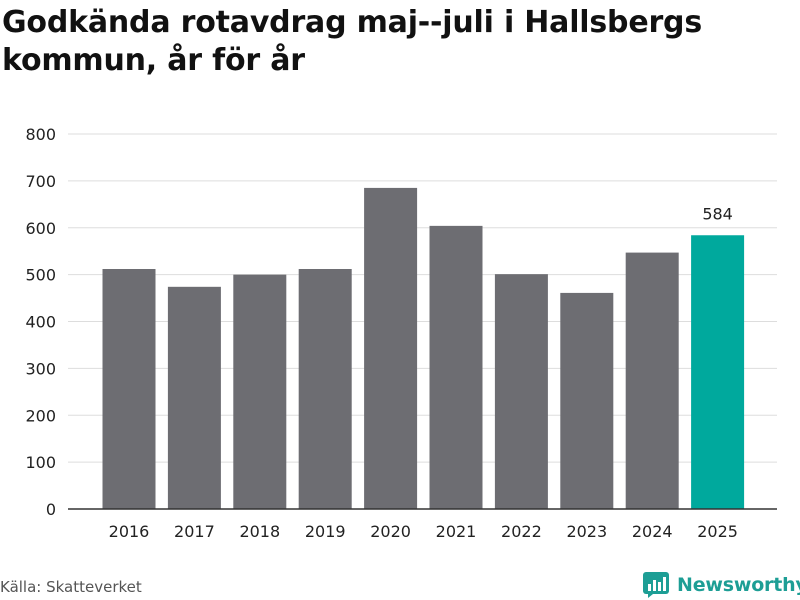  Describe the element at coordinates (40, 134) in the screenshot. I see `y-tick-label: 800` at that location.